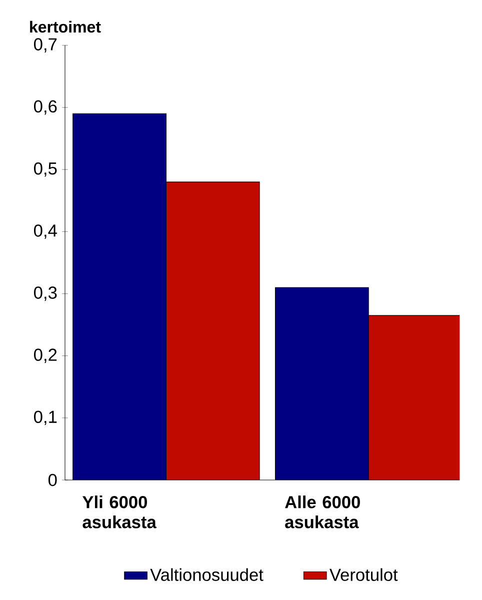 The image size is (482, 600). Describe the element at coordinates (65, 26) in the screenshot. I see `y-axis-title: kertoimet` at that location.